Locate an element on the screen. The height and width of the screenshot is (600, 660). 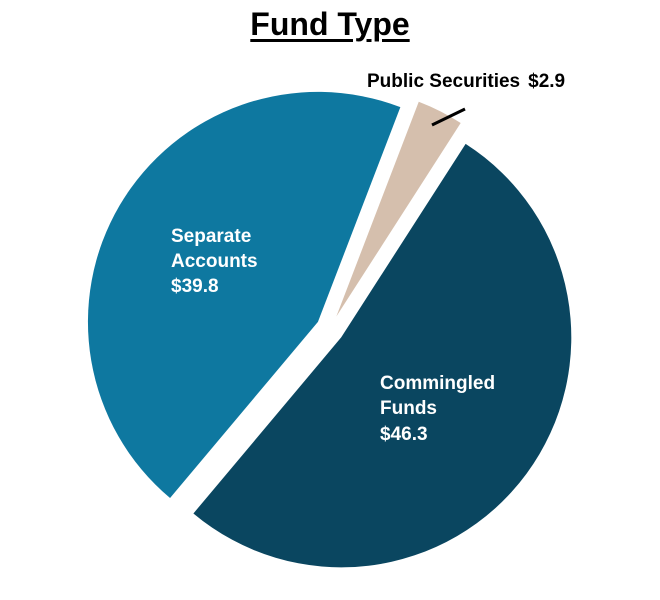
label-separate-accounts-line2: Accounts is located at coordinates (214, 261).